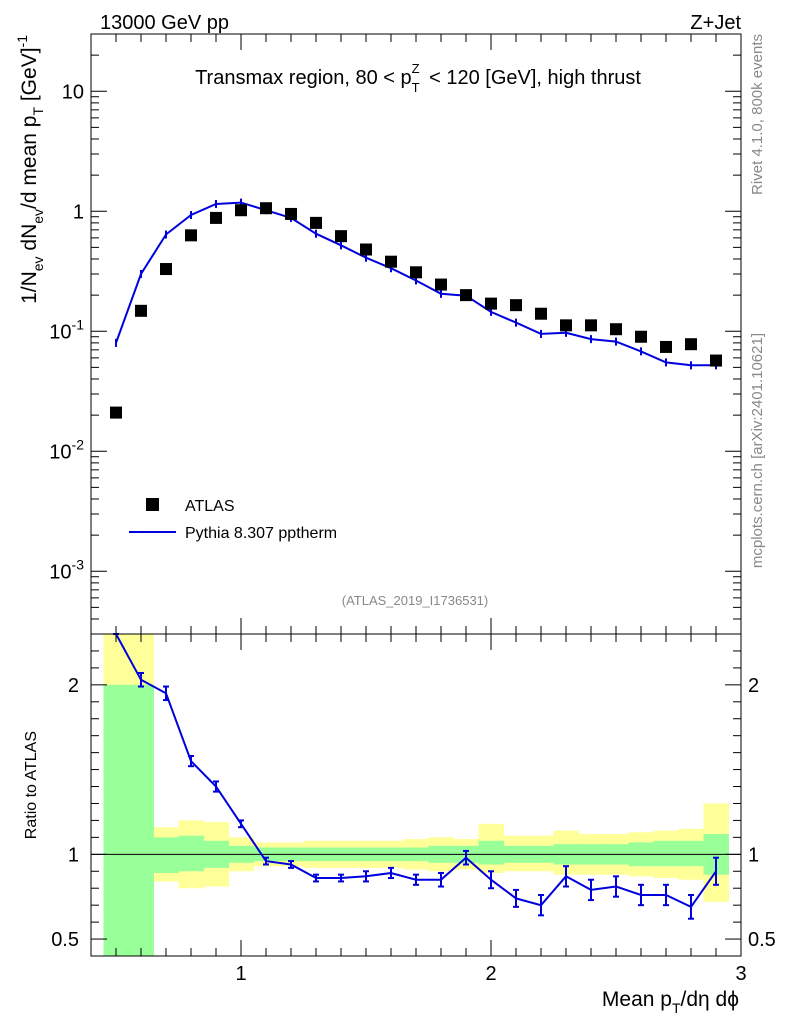  Describe the element at coordinates (164, 23) in the screenshot. I see `energy-label: 13000 GeV pp` at that location.